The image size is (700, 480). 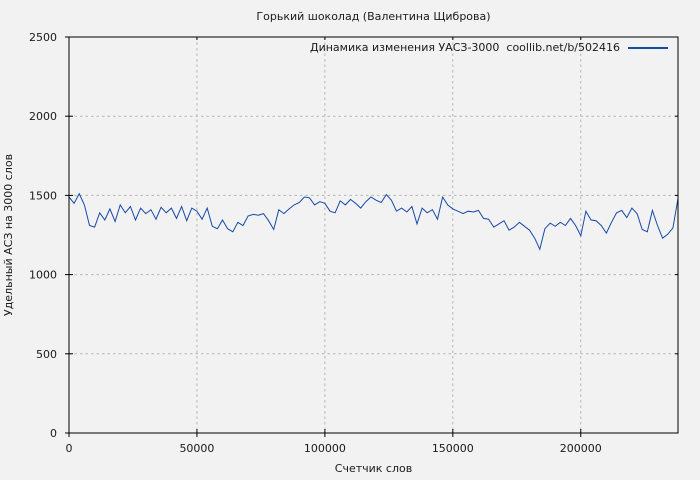 What do you see at coordinates (43, 195) in the screenshot?
I see `y-tick-label: 1500` at bounding box center [43, 195].